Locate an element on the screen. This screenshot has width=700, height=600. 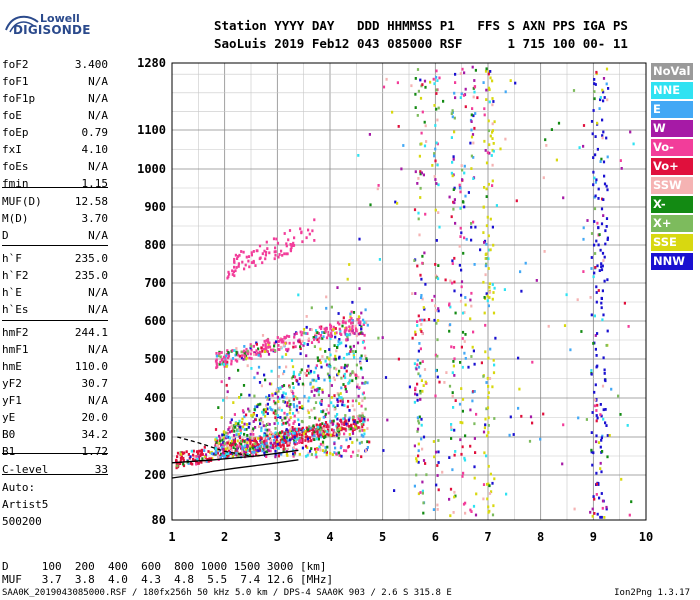
autoscaler-version: 500200 is located at coordinates (22, 521).